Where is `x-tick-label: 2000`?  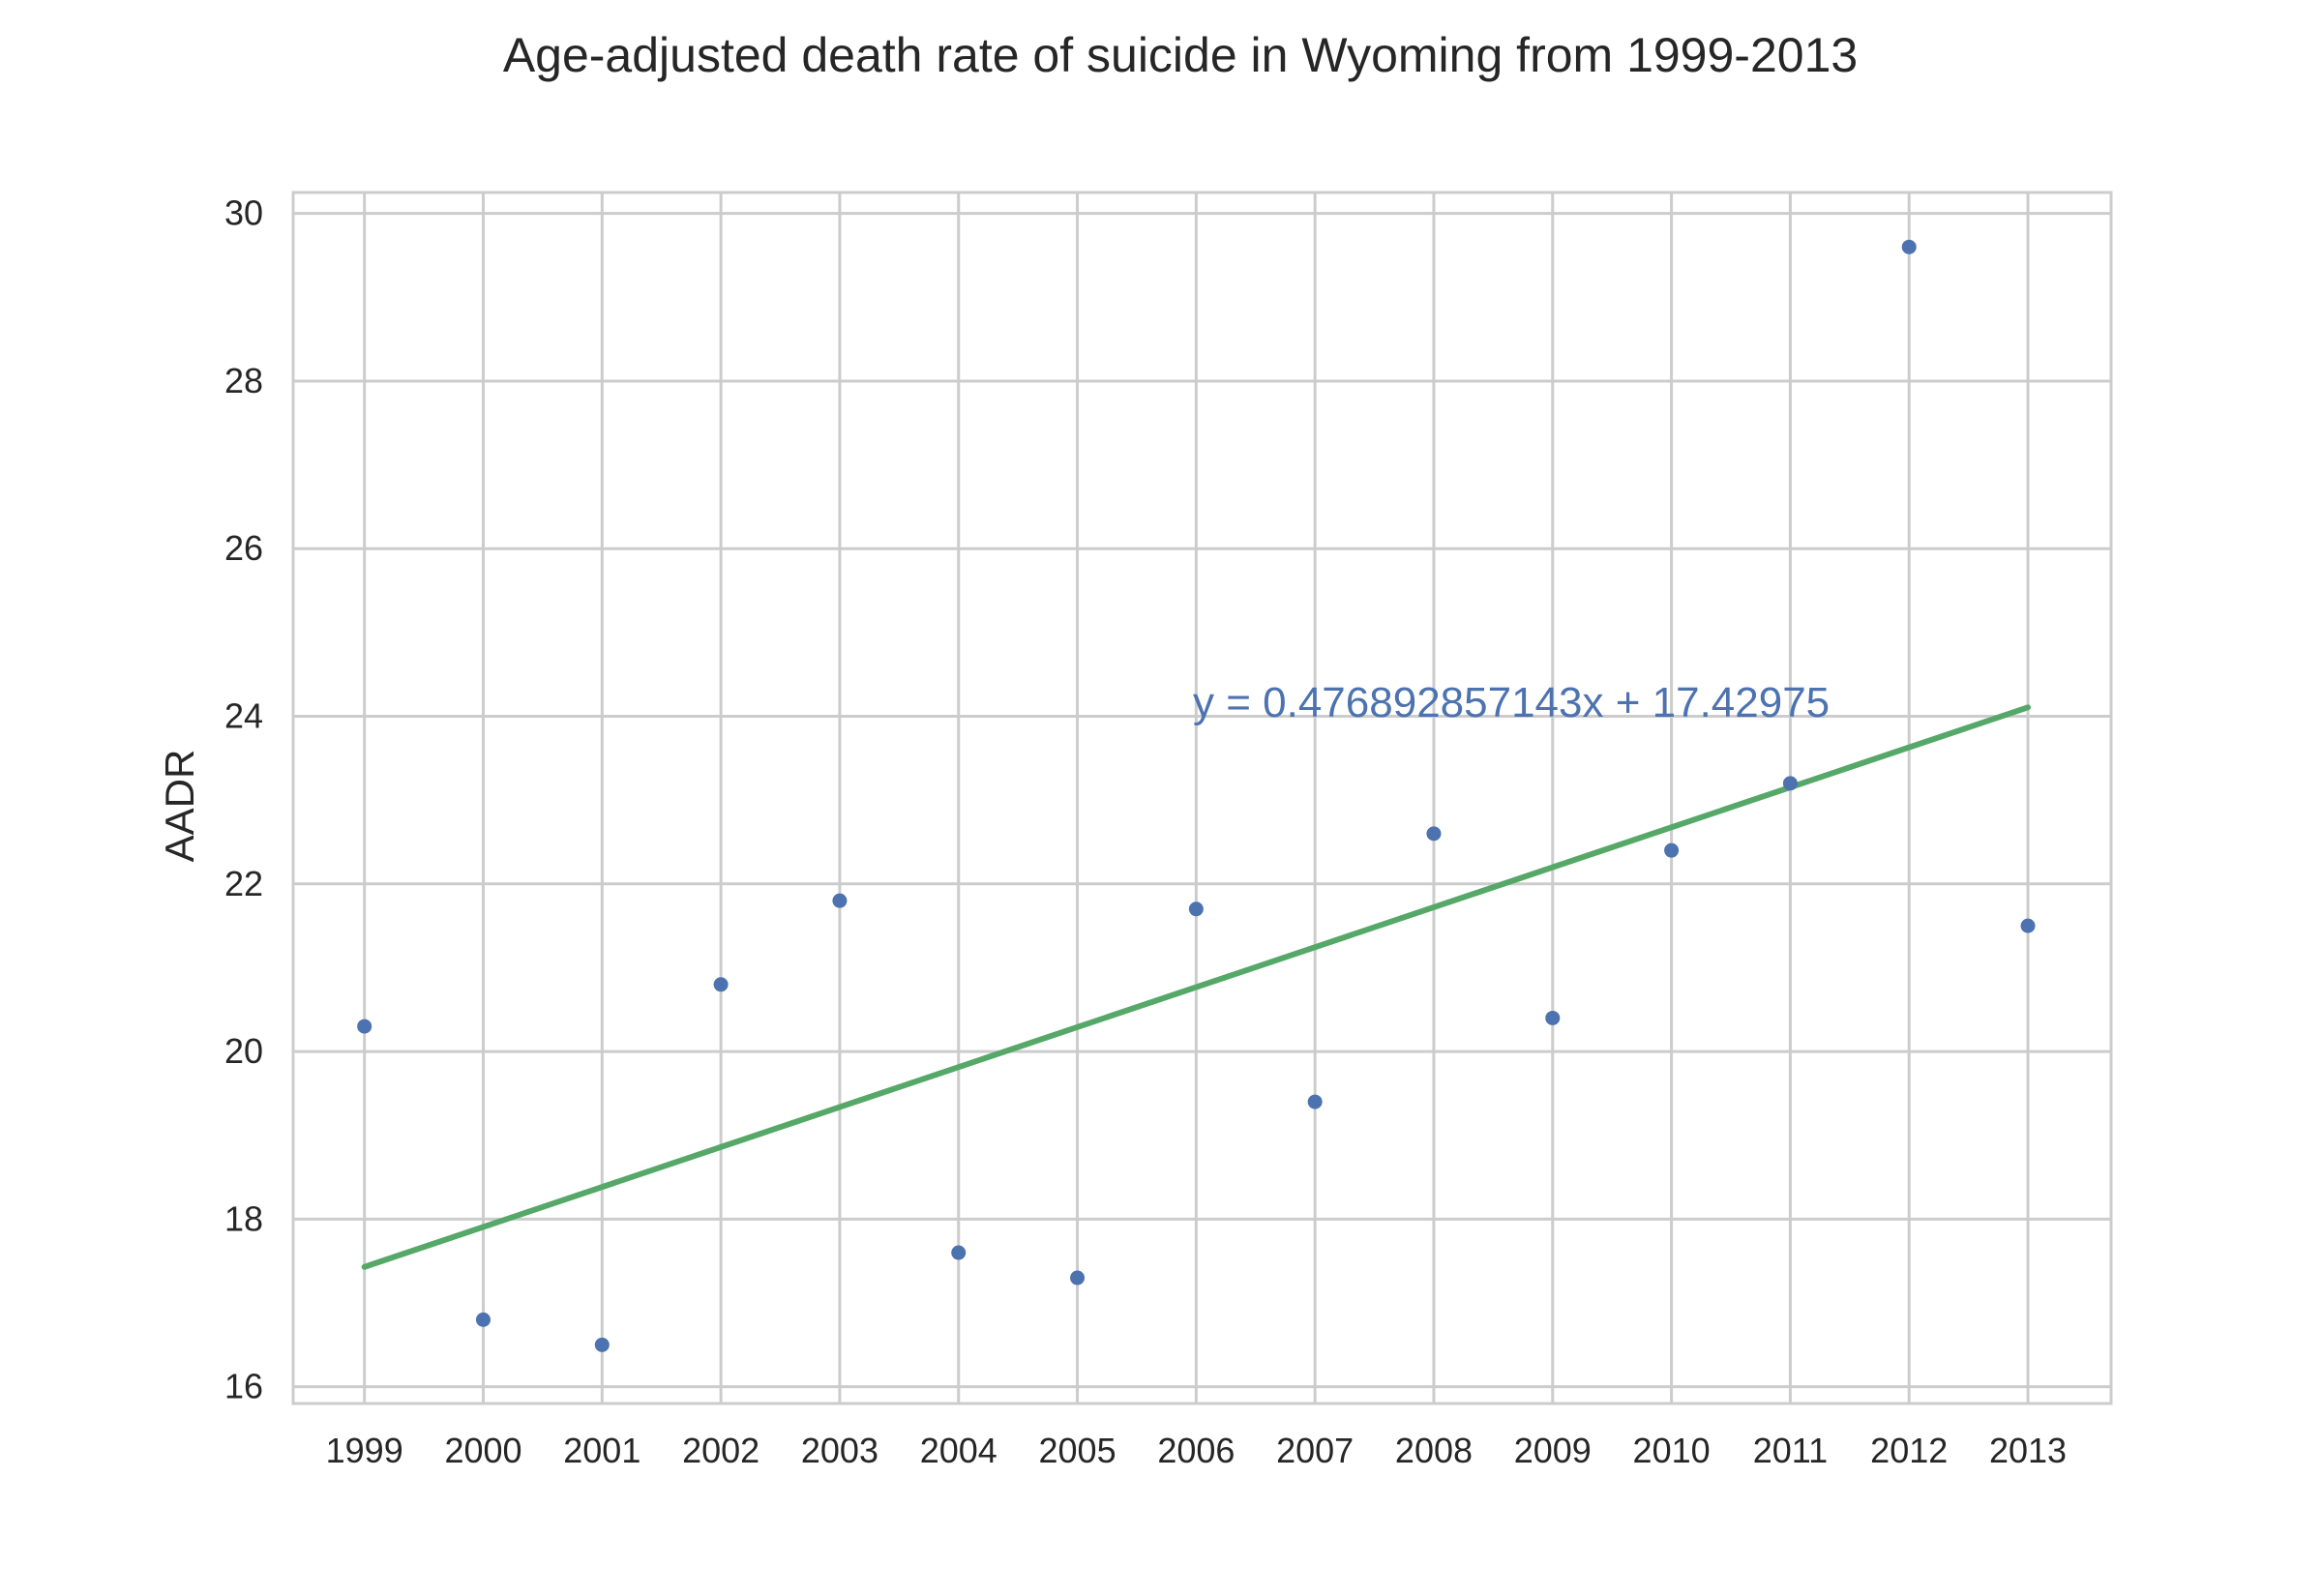 x-tick-label: 2000 is located at coordinates (482, 1450).